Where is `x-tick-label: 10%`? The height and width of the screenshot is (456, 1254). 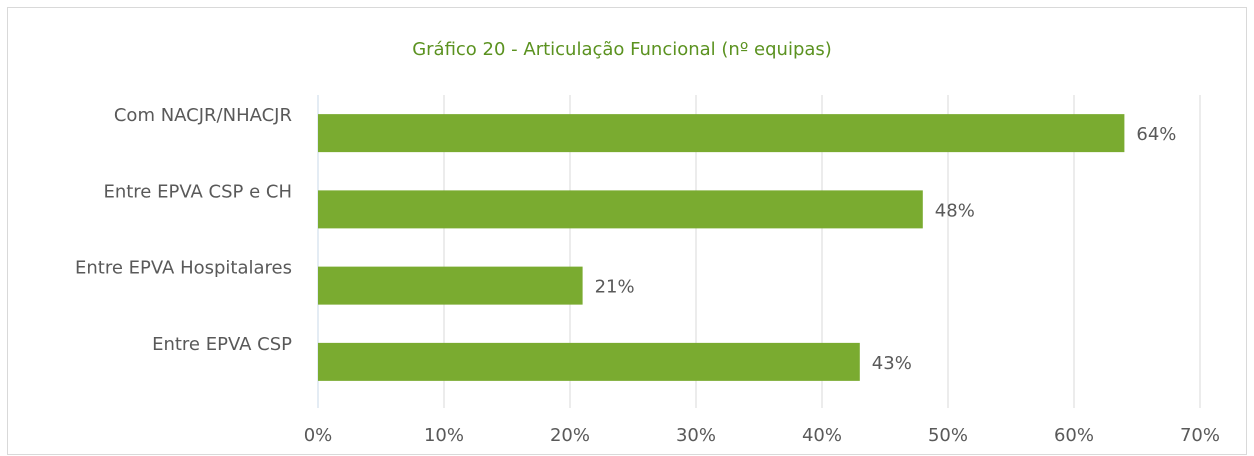
x-tick-label: 10% is located at coordinates (444, 435).